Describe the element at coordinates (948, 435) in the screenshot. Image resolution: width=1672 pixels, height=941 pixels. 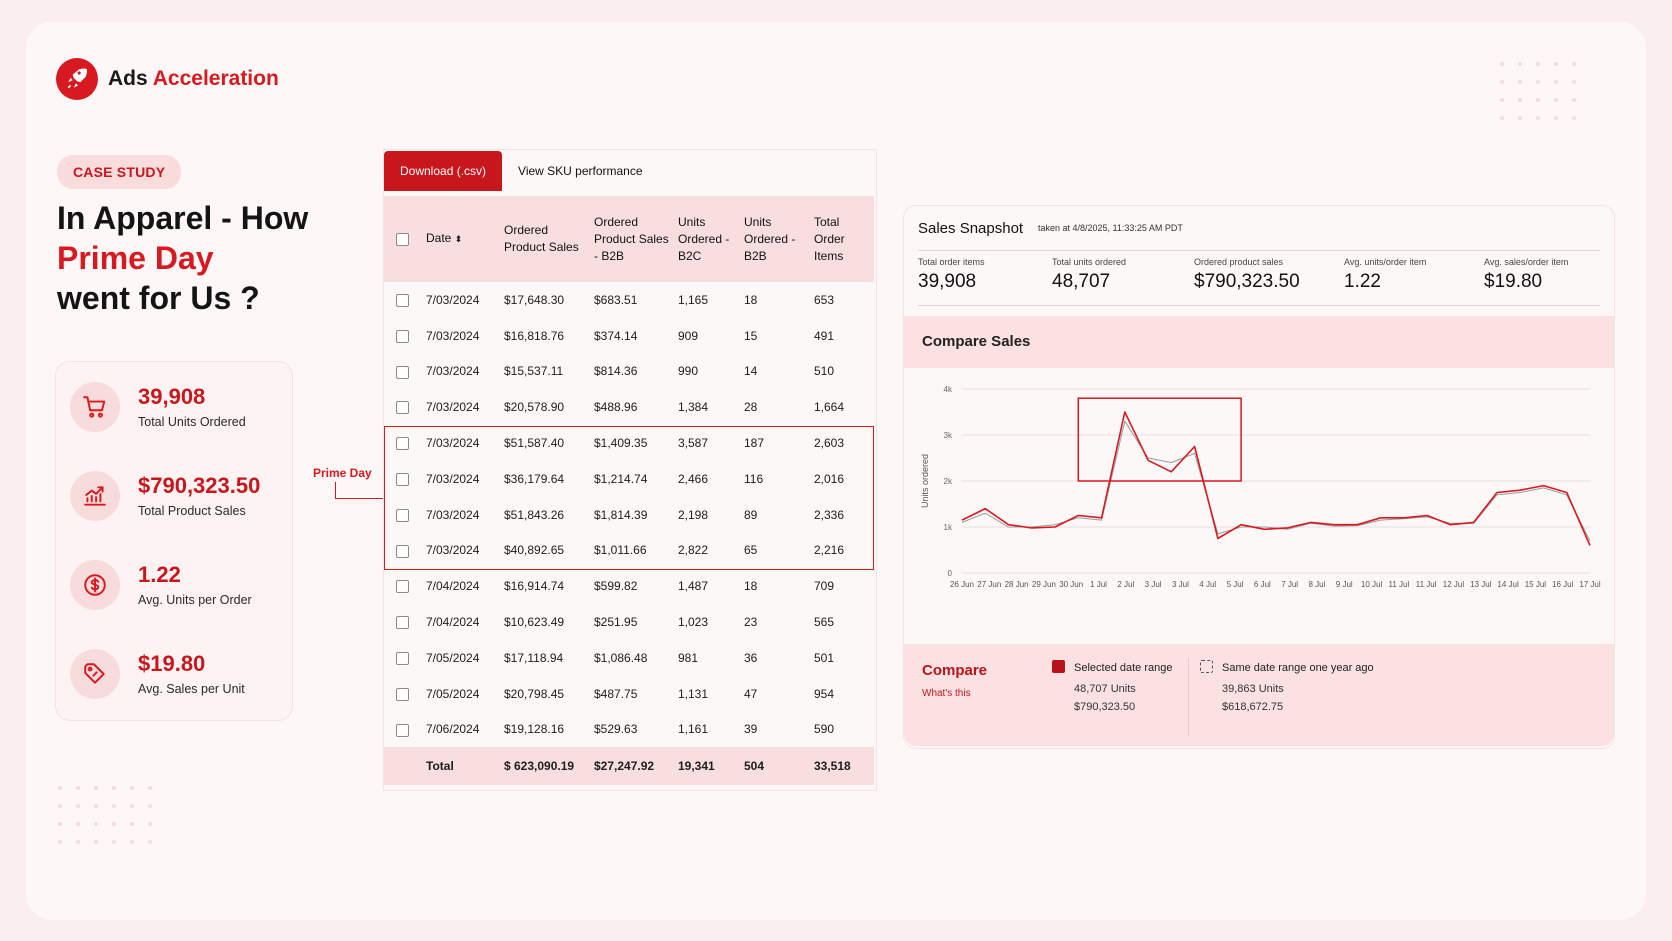
I see `y-tick-label: 3k` at that location.